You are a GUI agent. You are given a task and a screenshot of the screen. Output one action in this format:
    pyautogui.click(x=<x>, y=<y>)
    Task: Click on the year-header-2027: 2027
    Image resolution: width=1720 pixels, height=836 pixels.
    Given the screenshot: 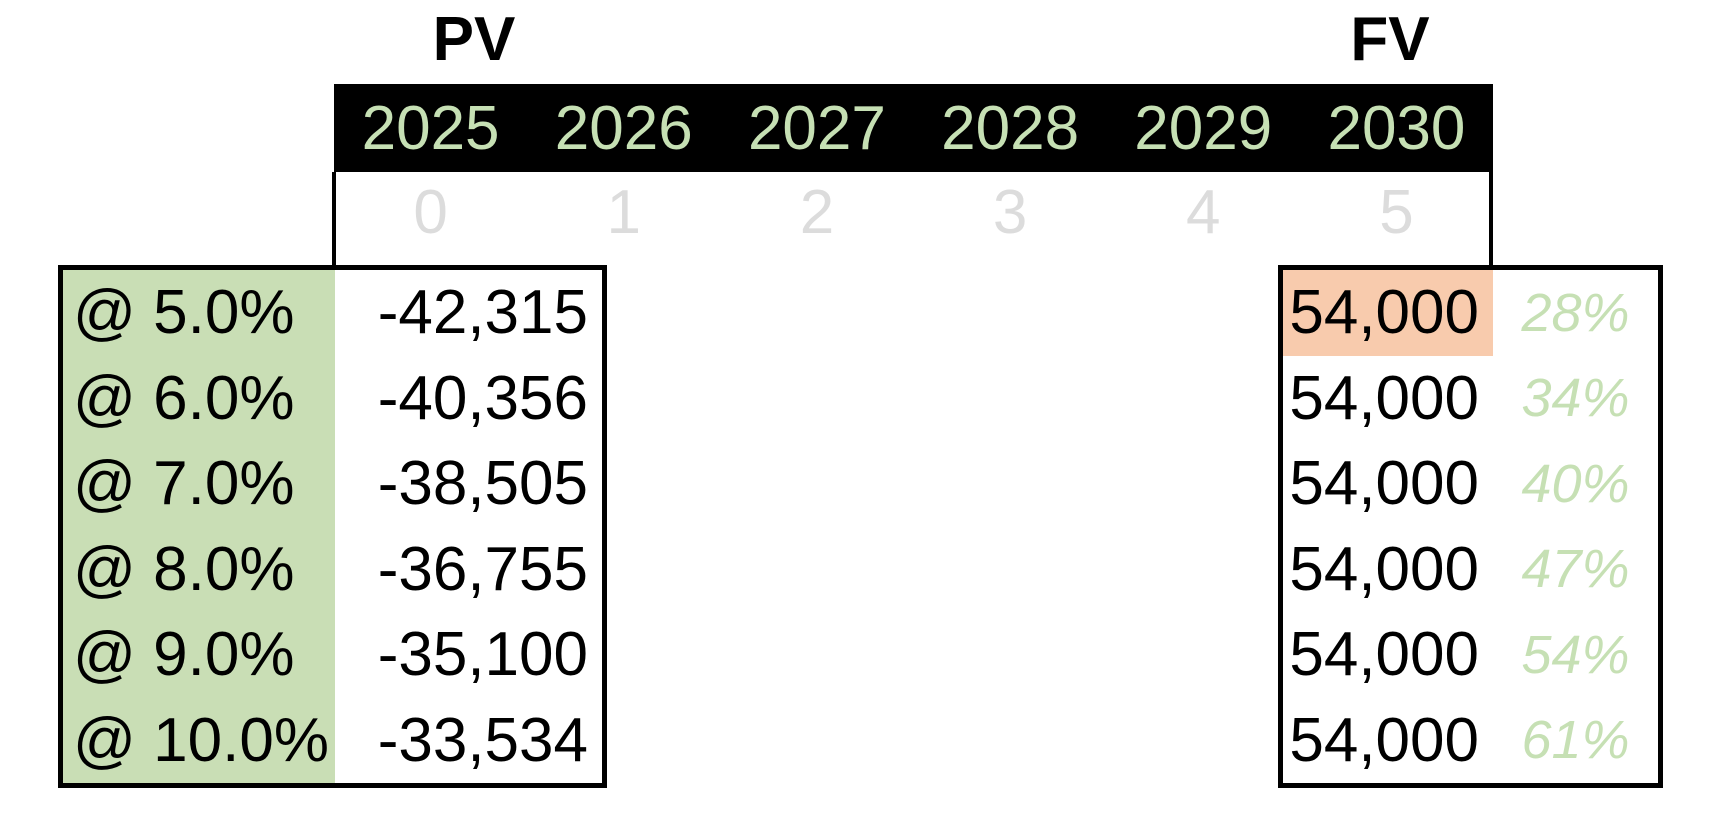 What is the action you would take?
    pyautogui.click(x=816, y=128)
    